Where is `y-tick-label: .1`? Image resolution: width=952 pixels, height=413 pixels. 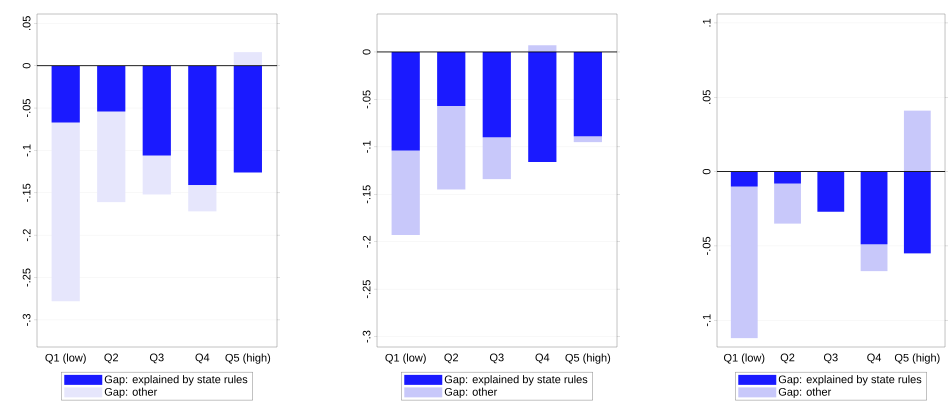 y-tick-label: .1 is located at coordinates (706, 22).